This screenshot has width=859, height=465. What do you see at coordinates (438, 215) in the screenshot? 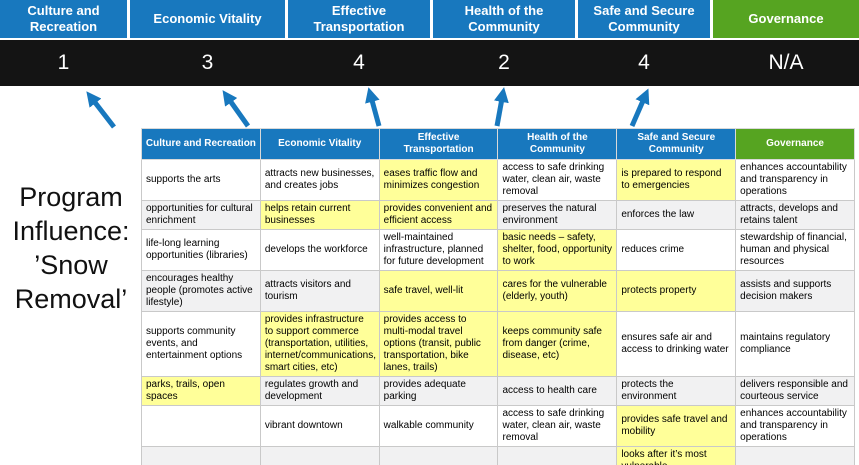
I see `matrix-cell: provides convenient and efficient access` at bounding box center [438, 215].